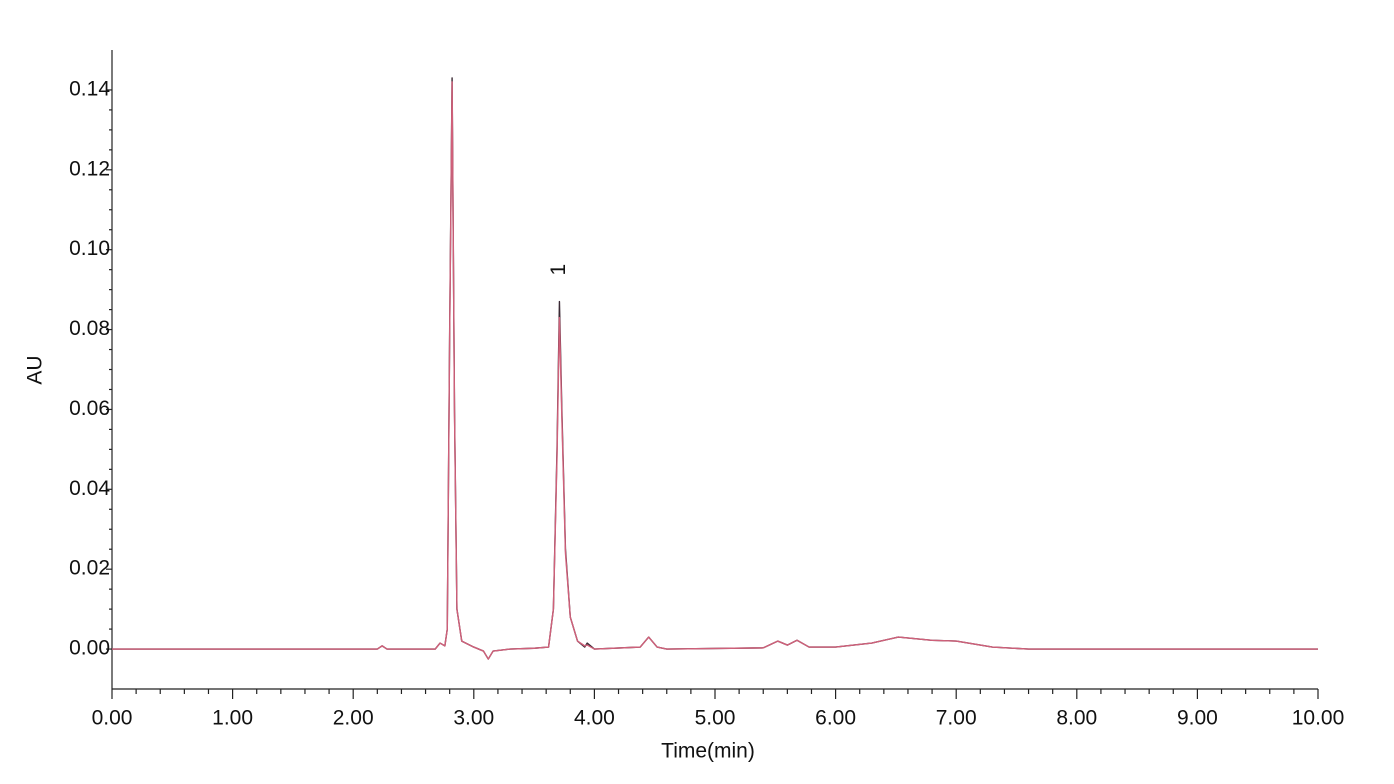  What do you see at coordinates (89, 568) in the screenshot?
I see `y-tick-label: 0.02` at bounding box center [89, 568].